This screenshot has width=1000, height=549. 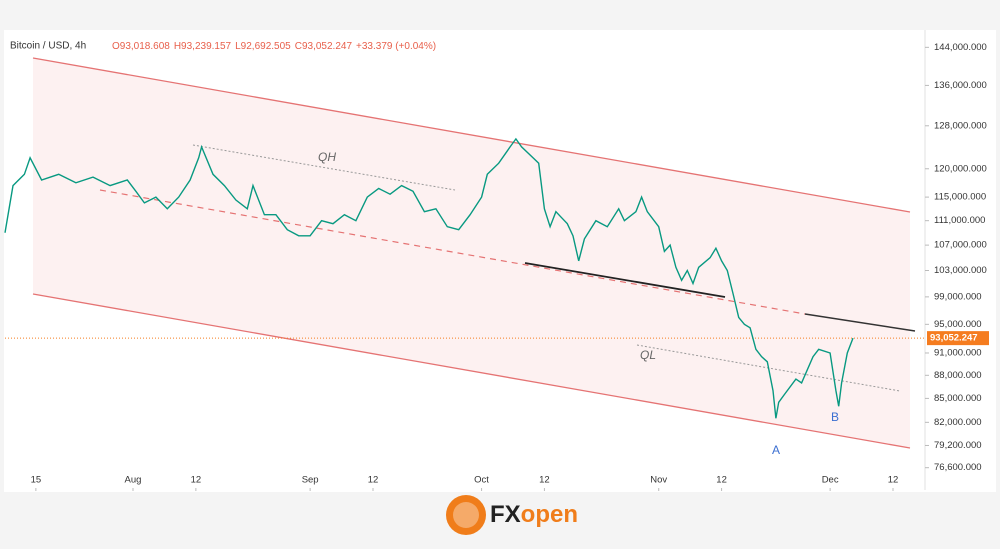 What do you see at coordinates (141, 46) in the screenshot?
I see `ohlc-value: O93,018.608` at bounding box center [141, 46].